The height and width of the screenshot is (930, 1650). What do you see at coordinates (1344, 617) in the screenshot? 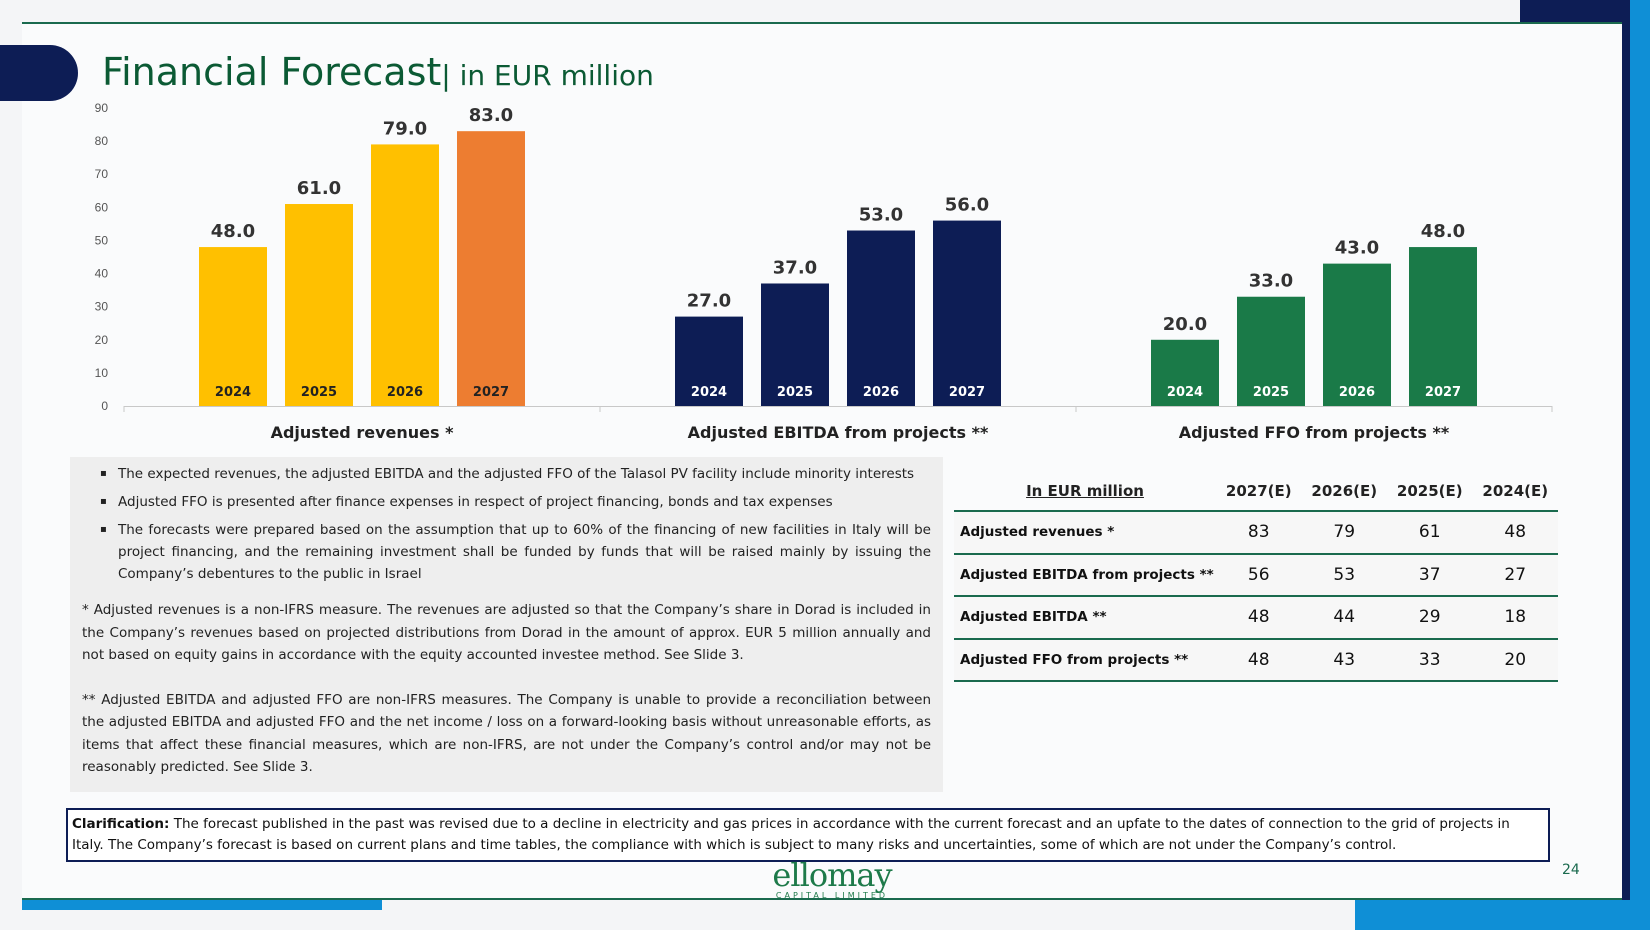
I see `table-cell: 44` at bounding box center [1344, 617].